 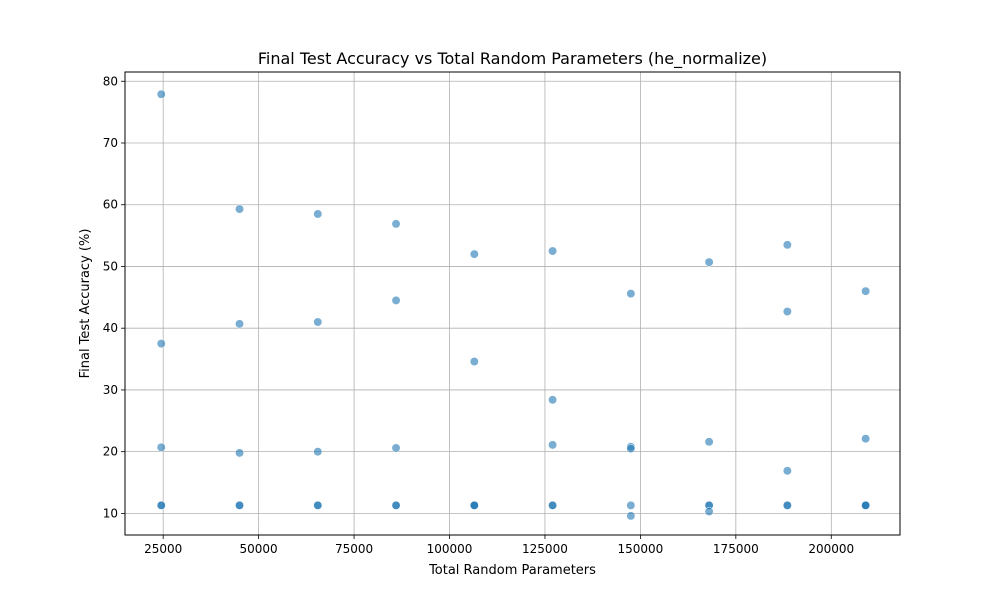 What do you see at coordinates (85, 304) in the screenshot?
I see `y-axis-label: Final Test Accuracy (%)` at bounding box center [85, 304].